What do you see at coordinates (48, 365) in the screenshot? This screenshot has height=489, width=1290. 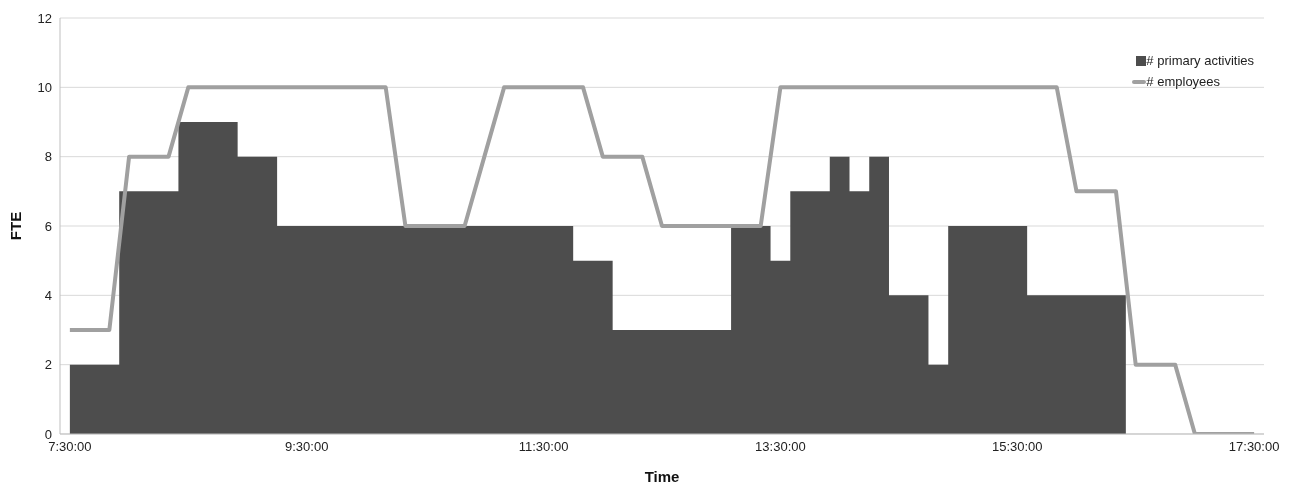 I see `y-tick-label: 2` at bounding box center [48, 365].